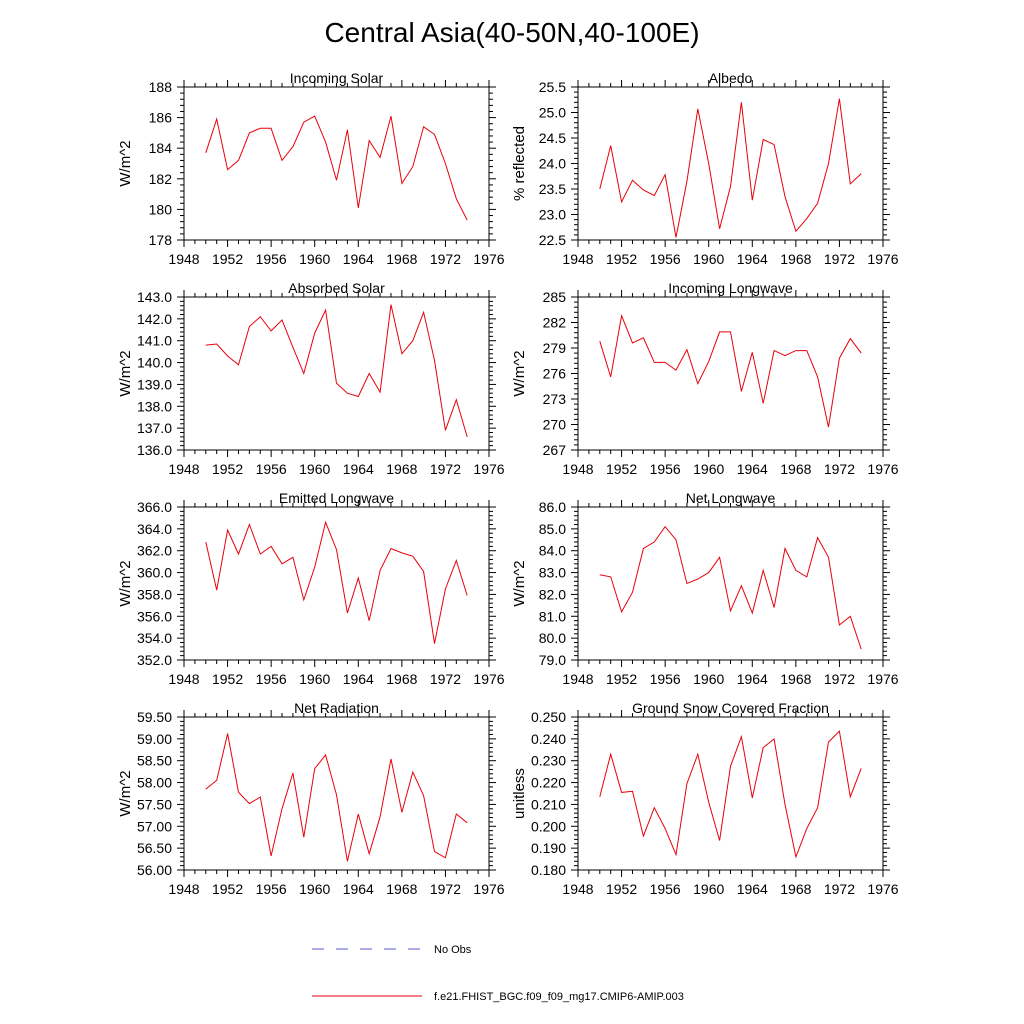 This screenshot has width=1024, height=1024. I want to click on y-tick-label: 282, so click(555, 323).